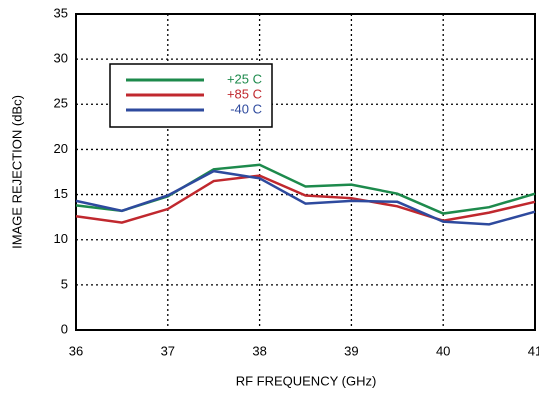 The height and width of the screenshot is (398, 539). Describe the element at coordinates (61, 238) in the screenshot. I see `y-tick-label: 10` at that location.